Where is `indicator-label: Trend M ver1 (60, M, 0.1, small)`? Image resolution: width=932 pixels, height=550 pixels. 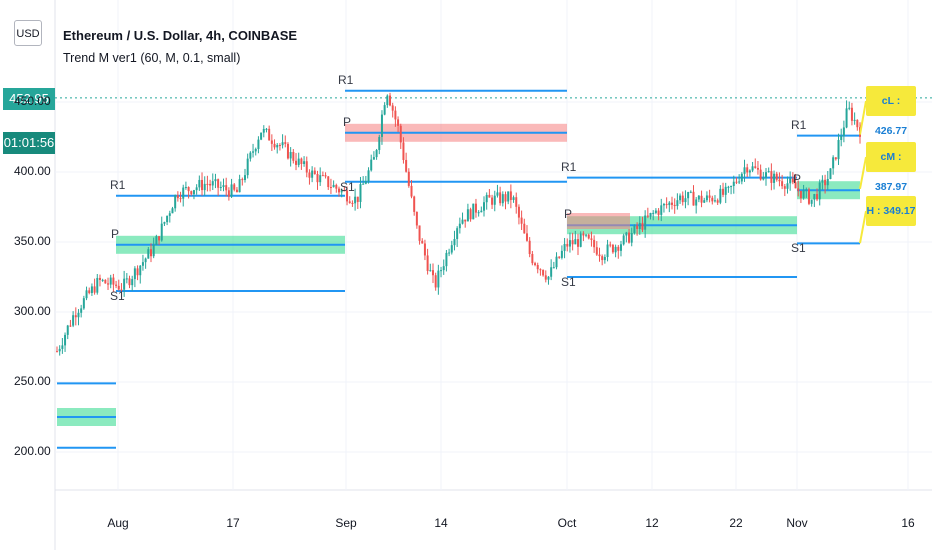 indicator-label: Trend M ver1 (60, M, 0.1, small) is located at coordinates (152, 58).